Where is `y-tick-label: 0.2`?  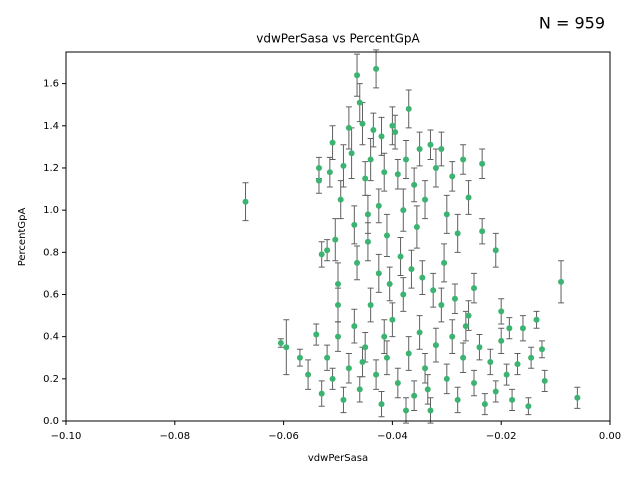
y-tick-label: 0.2 is located at coordinates (51, 379).